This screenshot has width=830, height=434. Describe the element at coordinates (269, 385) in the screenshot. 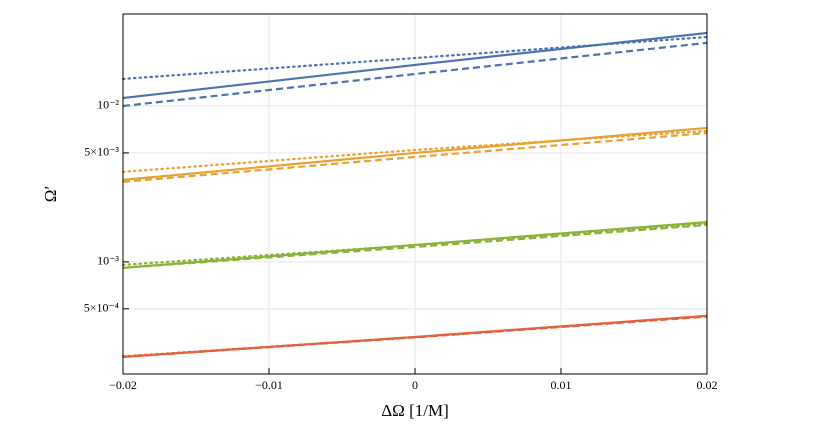

I see `x-tick-label: −0.01` at that location.